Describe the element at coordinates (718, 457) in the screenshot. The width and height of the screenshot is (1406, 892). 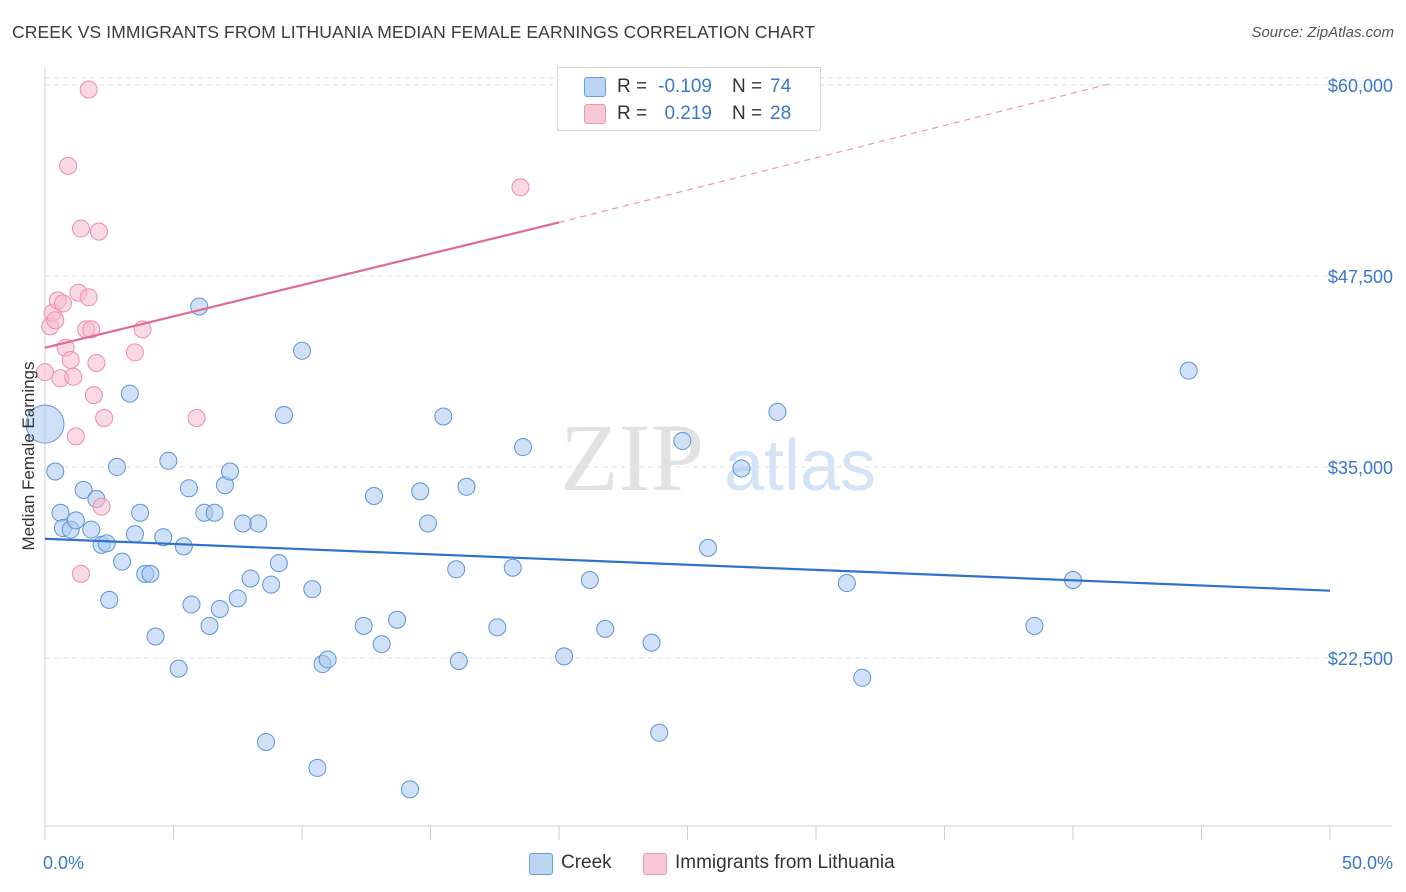
I see `watermark: ZIP atlas` at that location.